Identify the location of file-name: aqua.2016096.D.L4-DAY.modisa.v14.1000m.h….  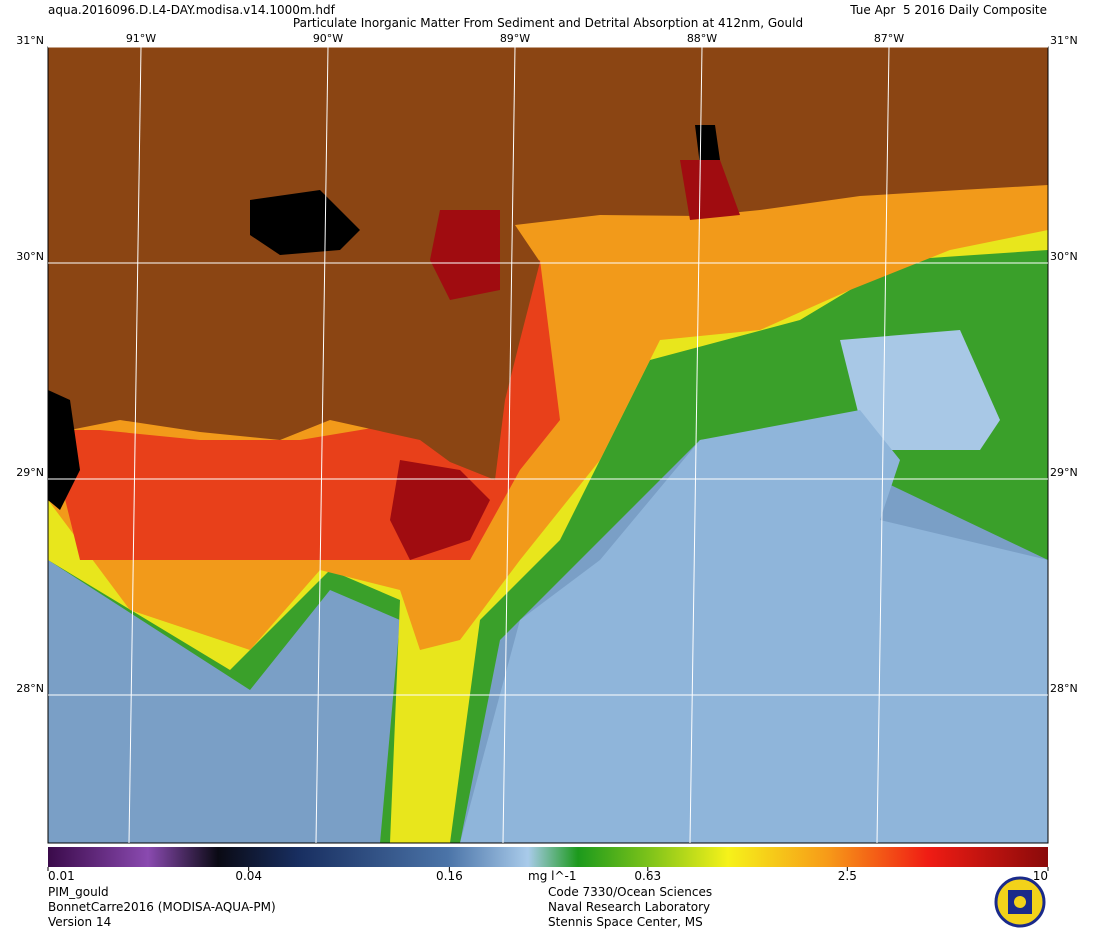
(192, 10).